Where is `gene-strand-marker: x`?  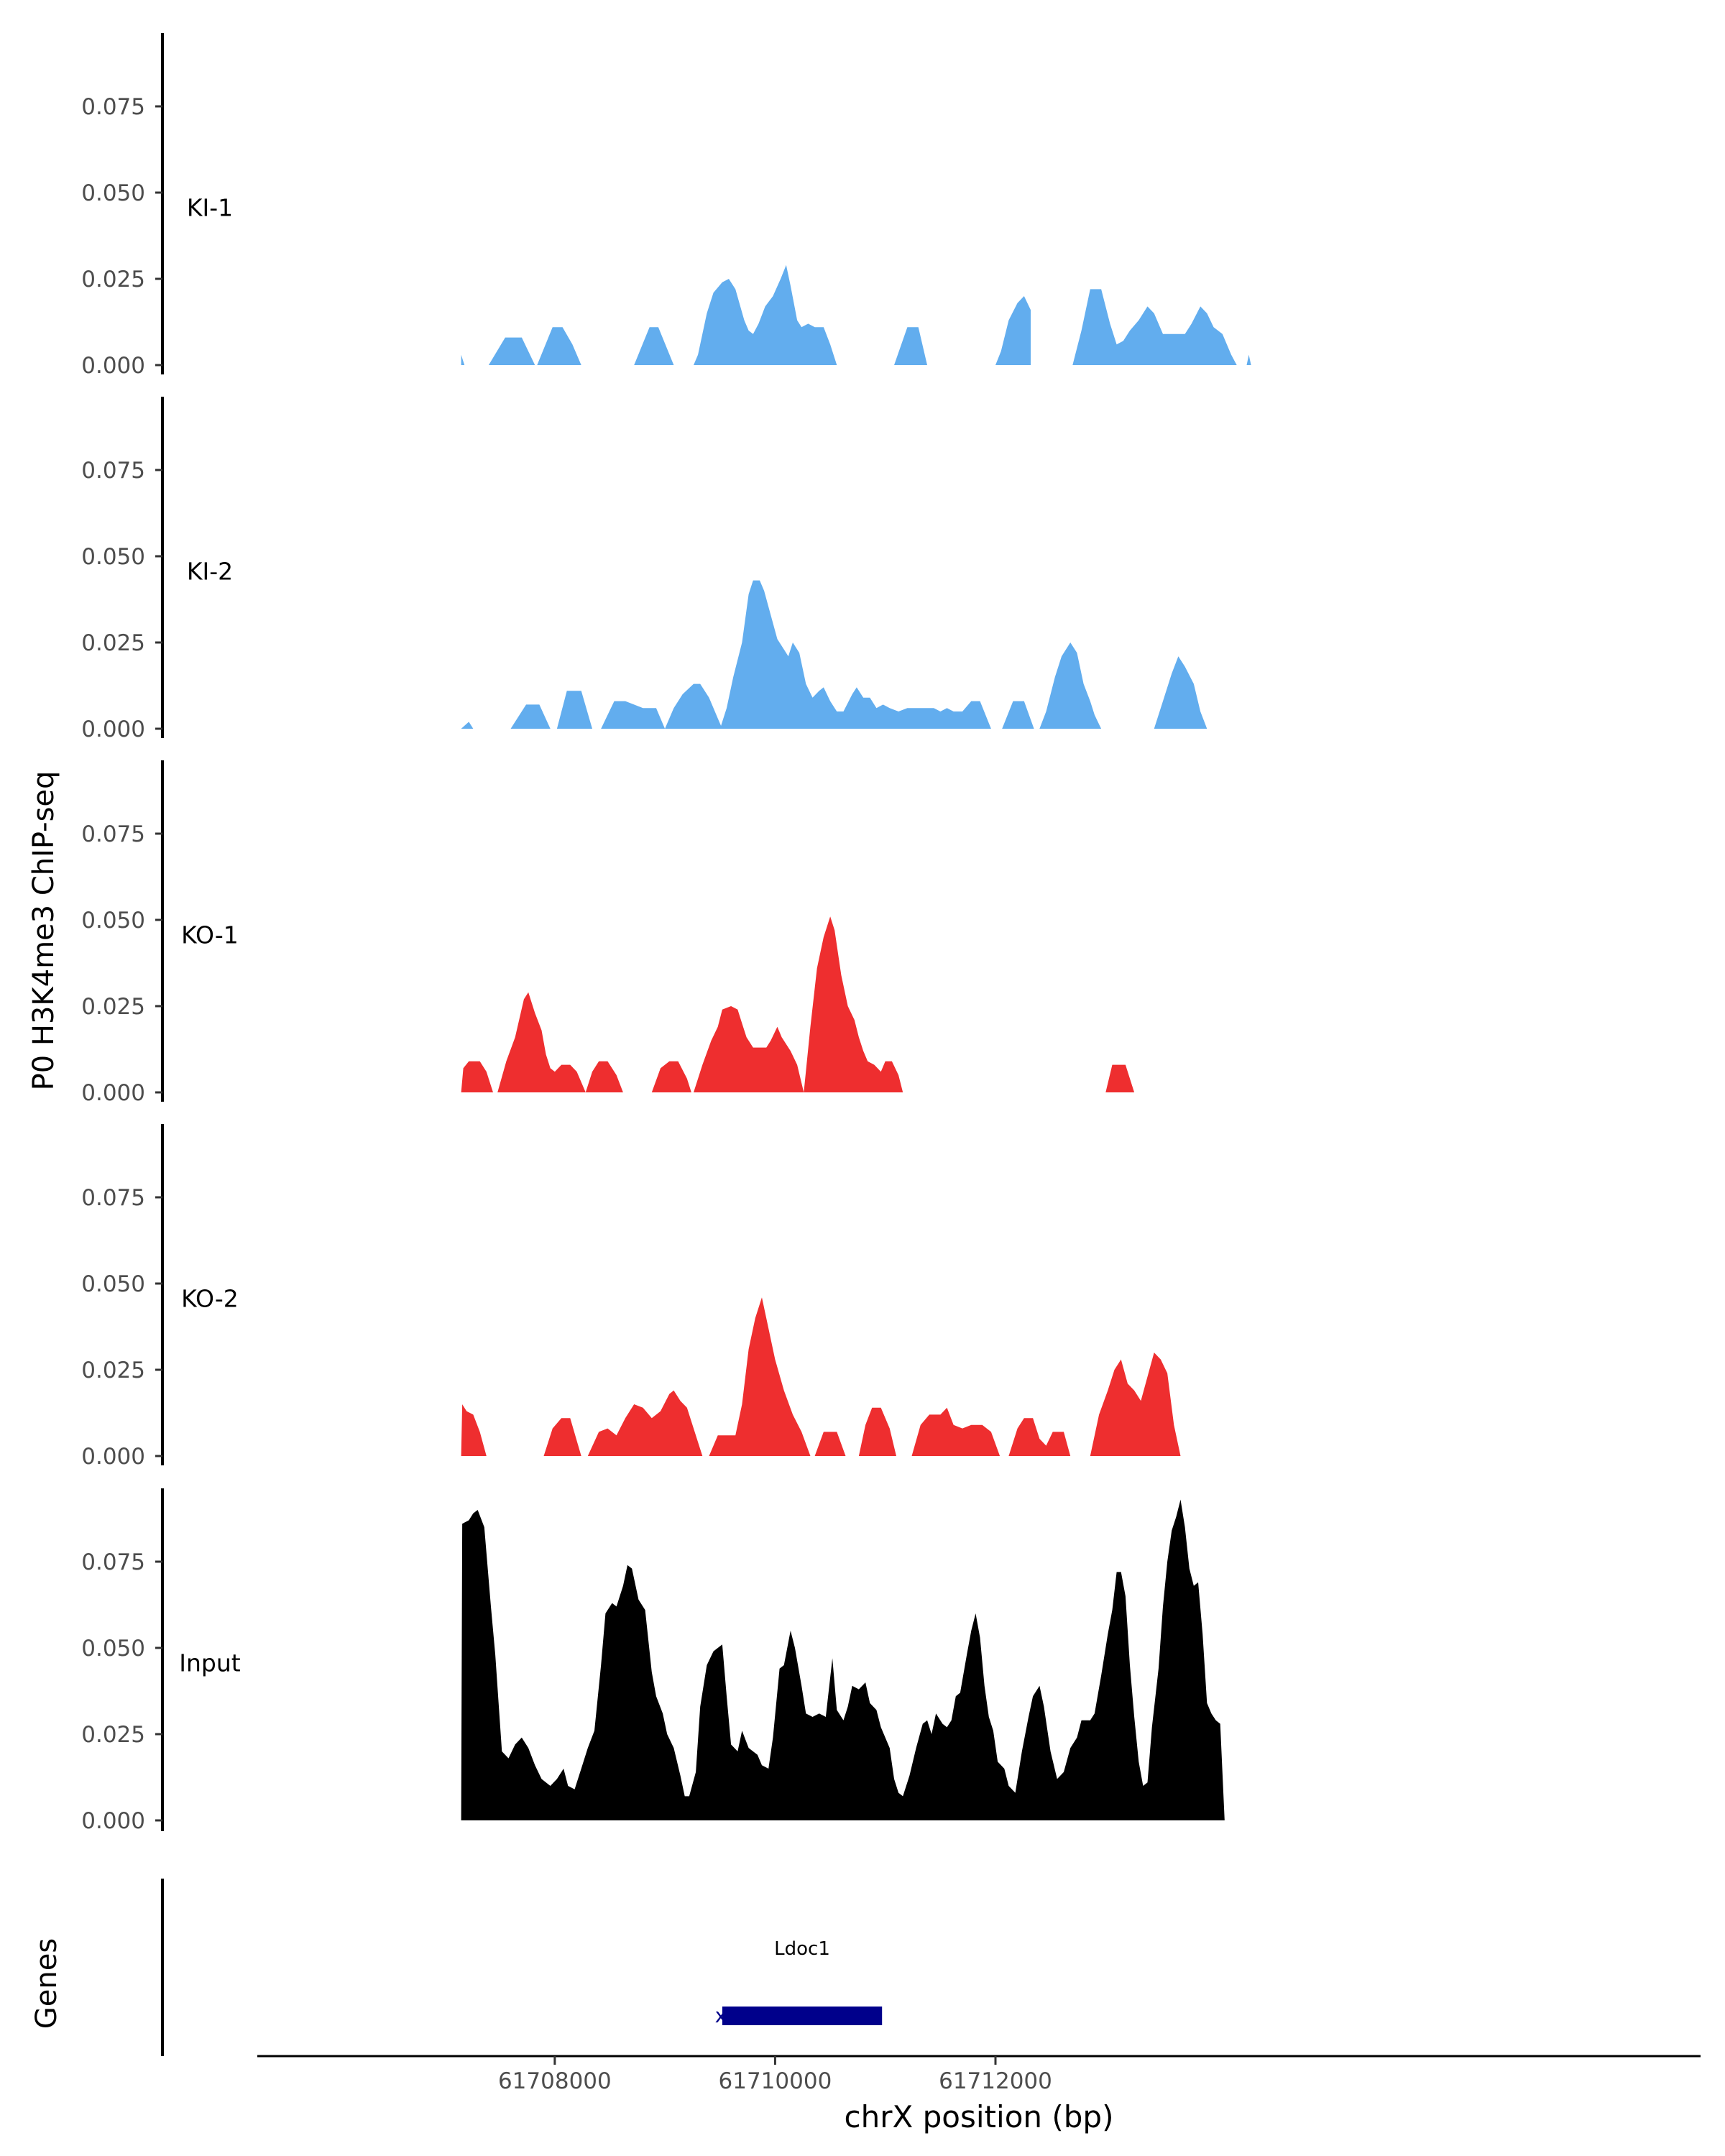 gene-strand-marker: x is located at coordinates (721, 2016).